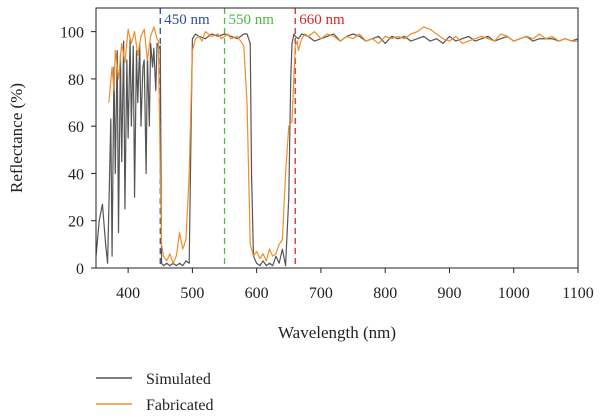 The image size is (600, 419). What do you see at coordinates (76, 127) in the screenshot?
I see `y-tick-label-3: 60` at bounding box center [76, 127].